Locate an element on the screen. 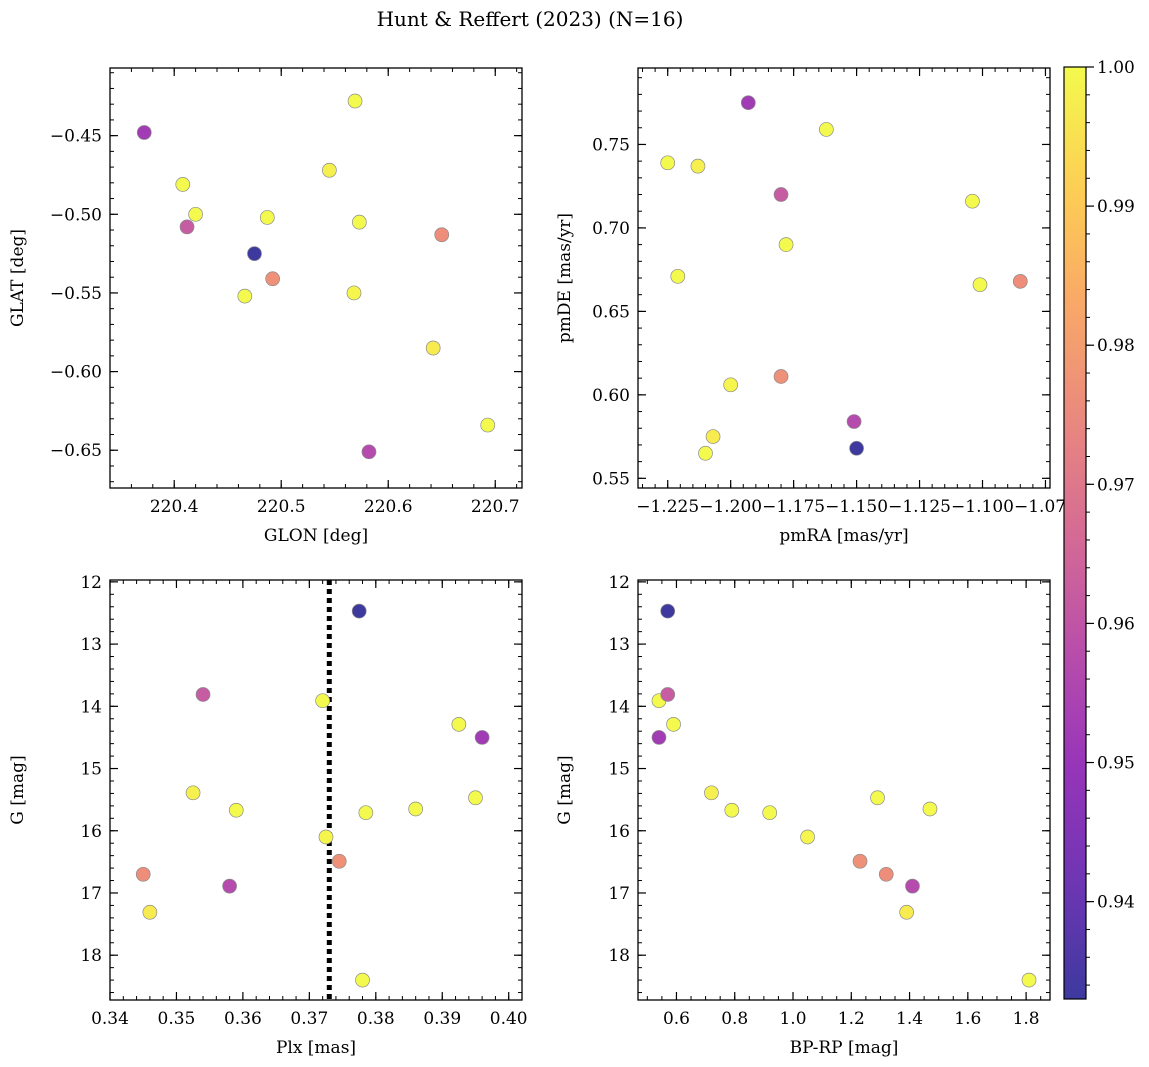 The height and width of the screenshot is (1067, 1149). colorbar-tick-label: 0.97 is located at coordinates (1116, 485).